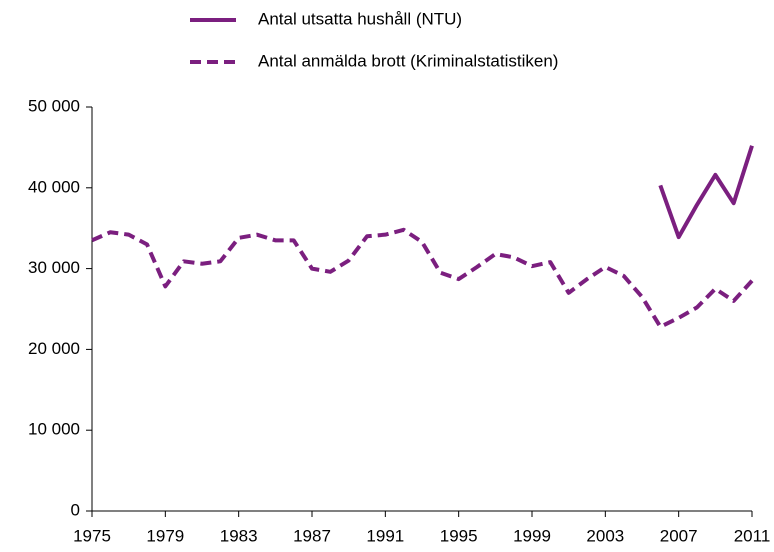  Describe the element at coordinates (54, 105) in the screenshot. I see `y-tick-label: 50 000` at that location.